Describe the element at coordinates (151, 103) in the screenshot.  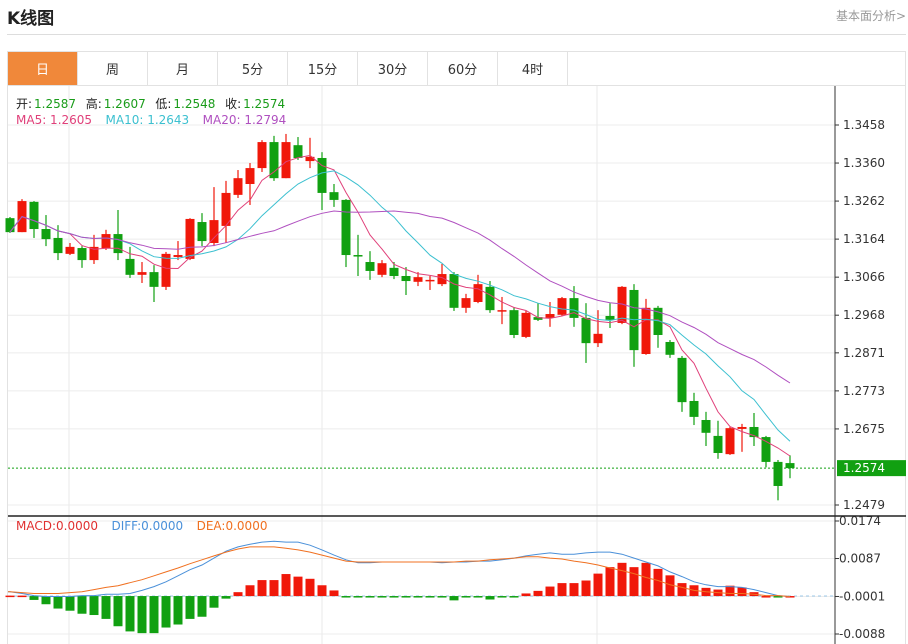
I see `ohlc-legend: 开: 1.2587 高: 1.2607 低: 1.2548 收: 1.2574` at that location.